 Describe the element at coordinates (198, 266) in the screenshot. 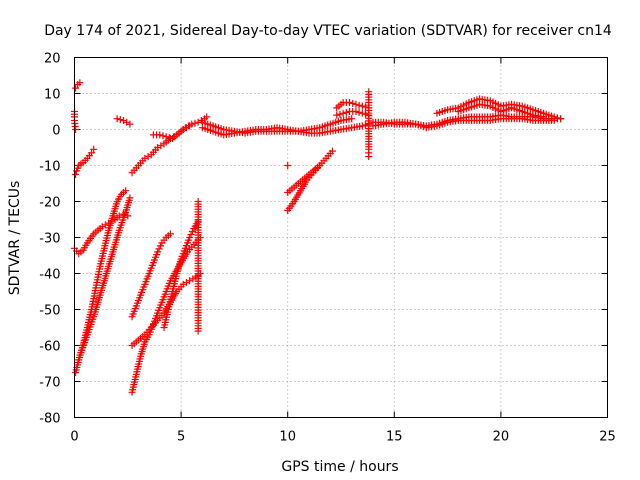

I see `series-s14` at that location.